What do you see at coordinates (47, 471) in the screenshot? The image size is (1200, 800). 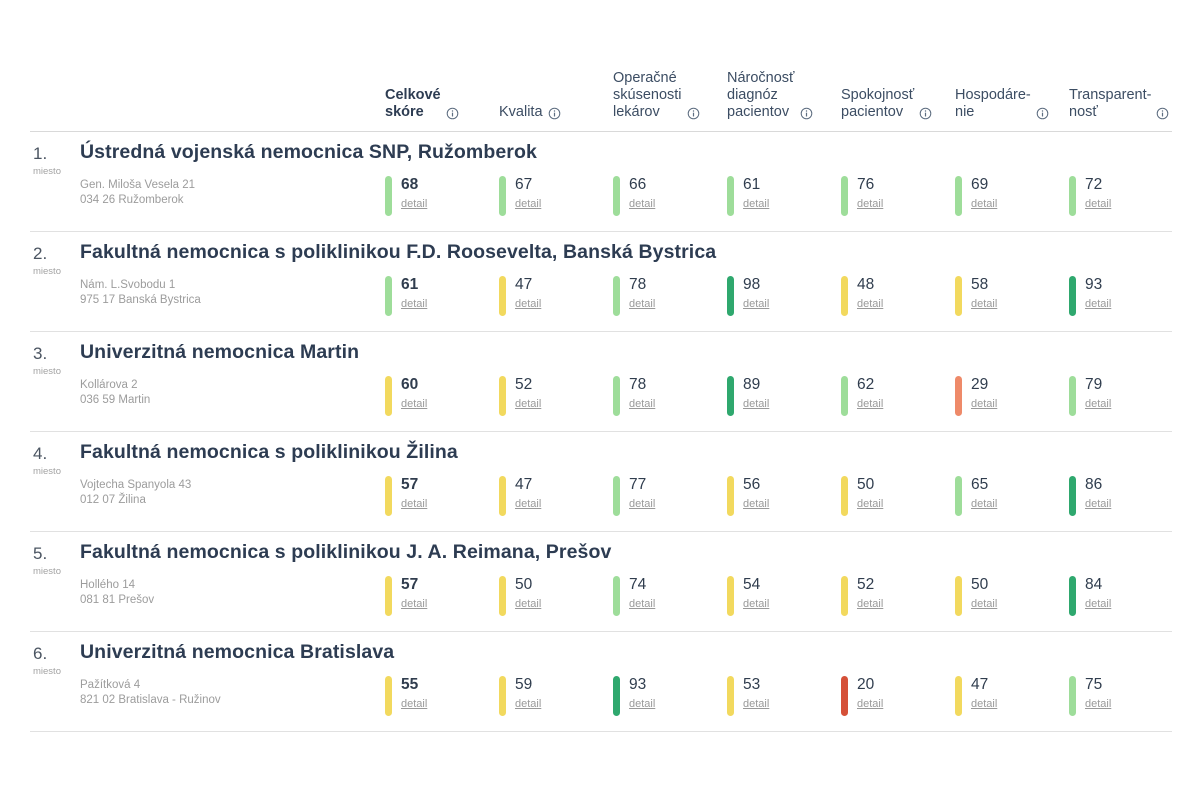 I see `rank-miesto-label: miesto` at bounding box center [47, 471].